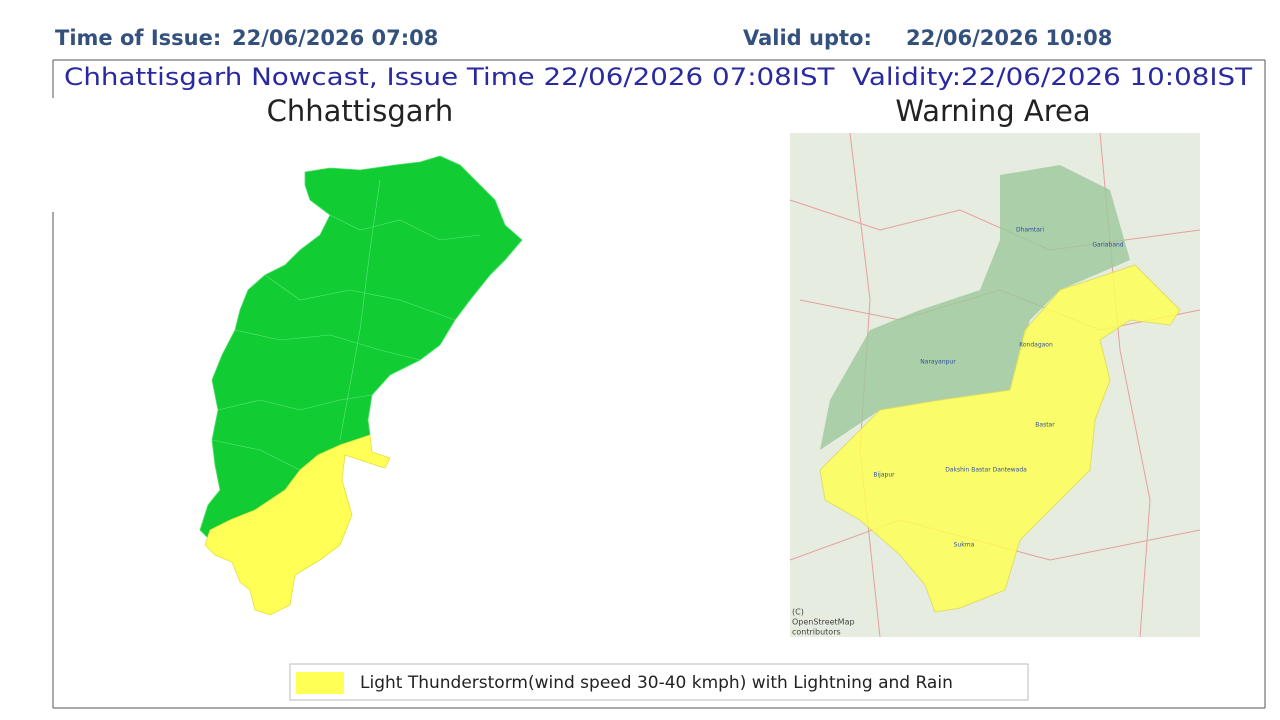 The height and width of the screenshot is (720, 1280). I want to click on left-map-title: Chhattisgarh, so click(360, 111).